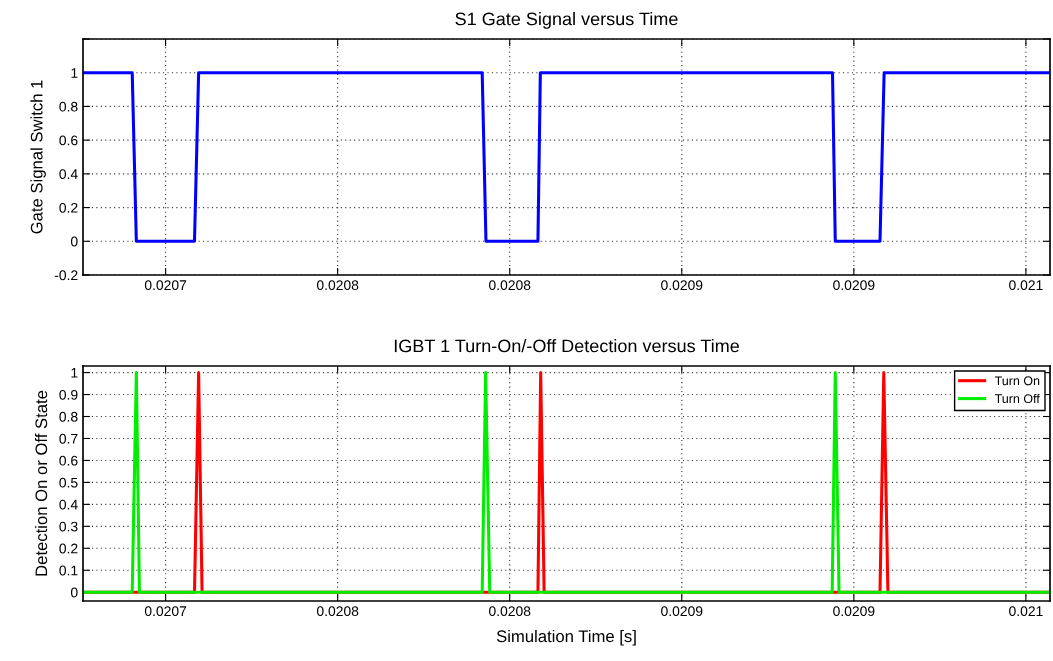 The image size is (1053, 661). Describe the element at coordinates (68, 570) in the screenshot. I see `y-tick-label: 0.1` at that location.